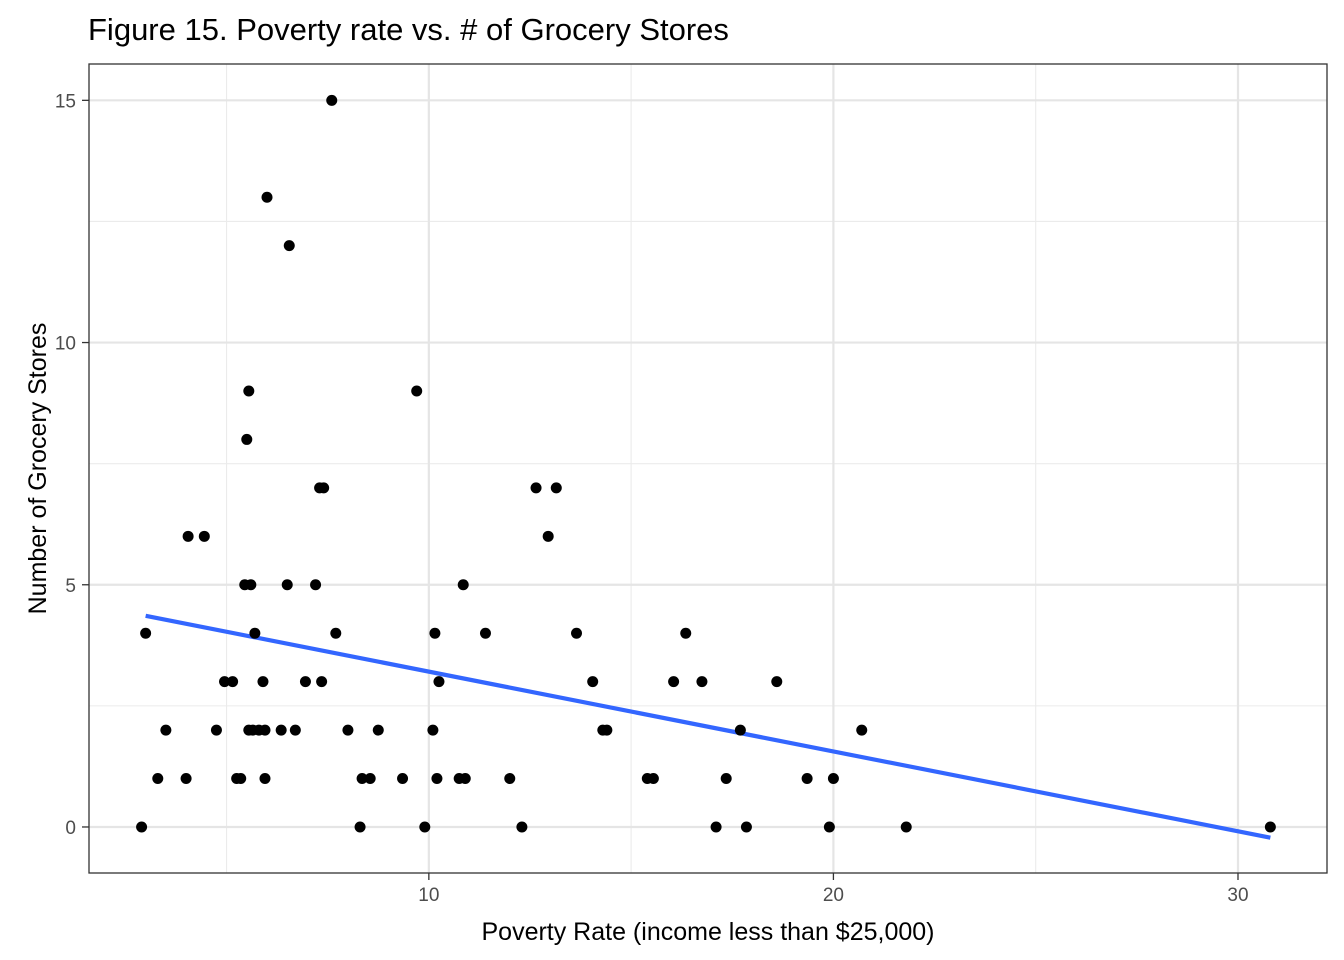 The image size is (1344, 960). Describe the element at coordinates (65, 101) in the screenshot. I see `y-tick-label: 15` at that location.